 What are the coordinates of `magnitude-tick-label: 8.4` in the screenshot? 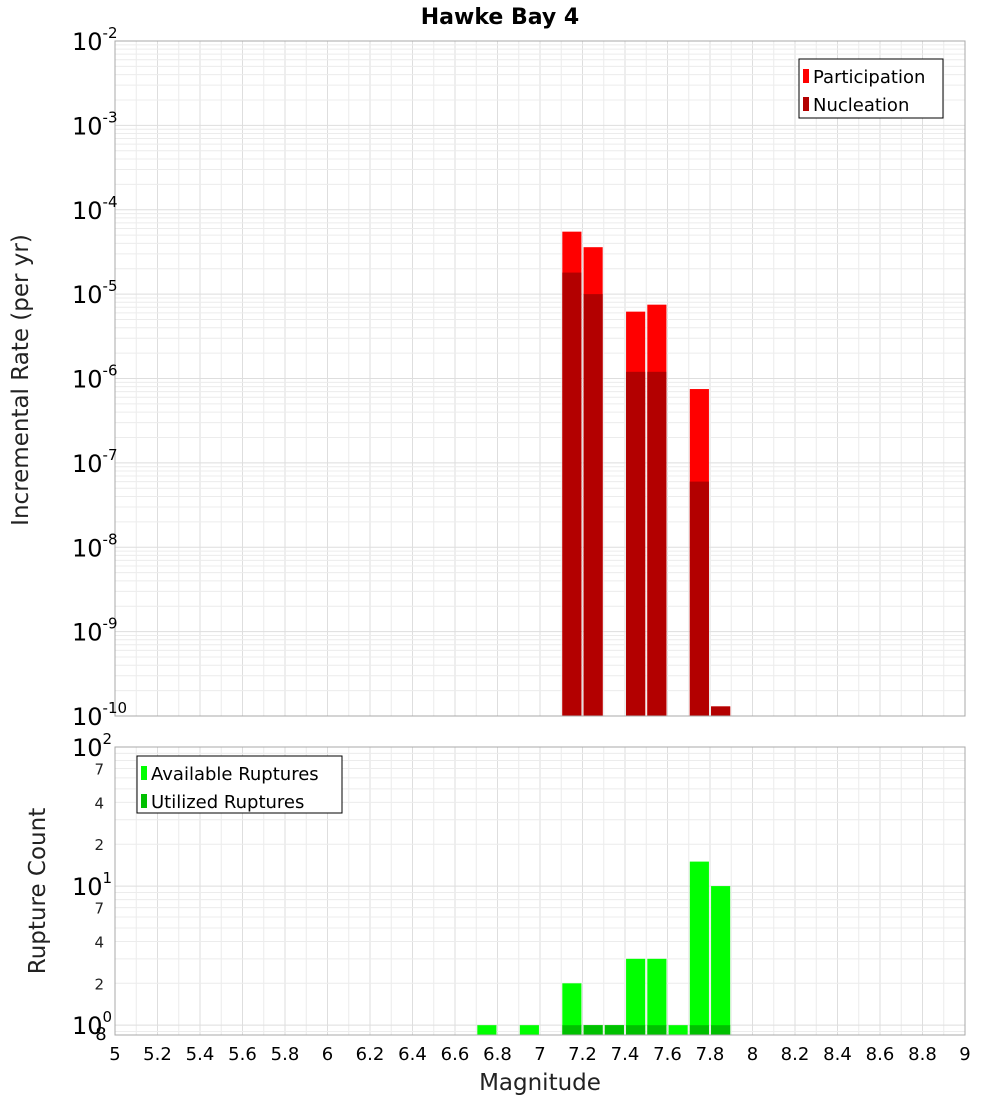 It's located at (837, 1054).